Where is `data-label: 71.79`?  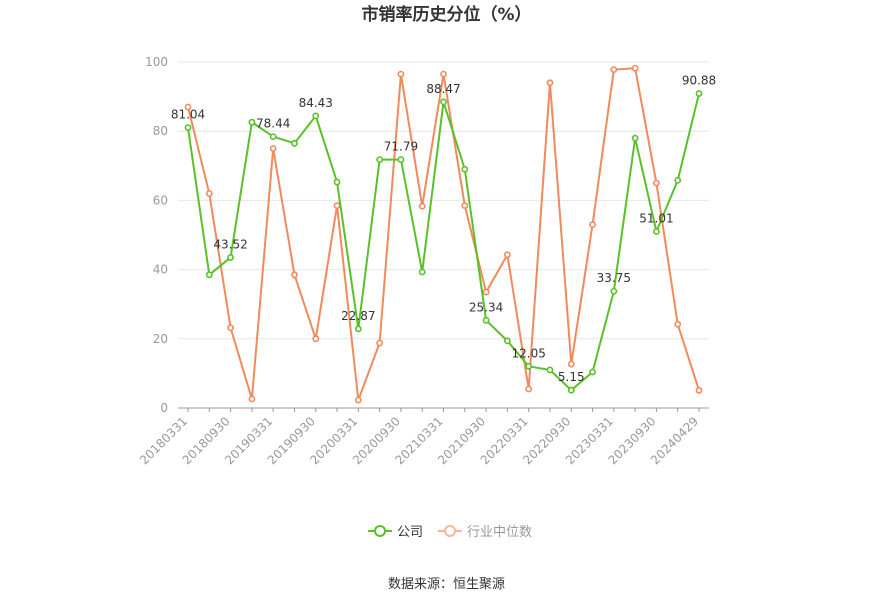 data-label: 71.79 is located at coordinates (401, 147).